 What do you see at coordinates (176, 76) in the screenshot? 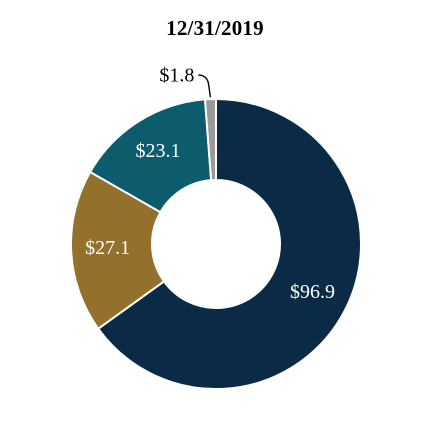
I see `slice-label-3: $1.8` at bounding box center [176, 76].